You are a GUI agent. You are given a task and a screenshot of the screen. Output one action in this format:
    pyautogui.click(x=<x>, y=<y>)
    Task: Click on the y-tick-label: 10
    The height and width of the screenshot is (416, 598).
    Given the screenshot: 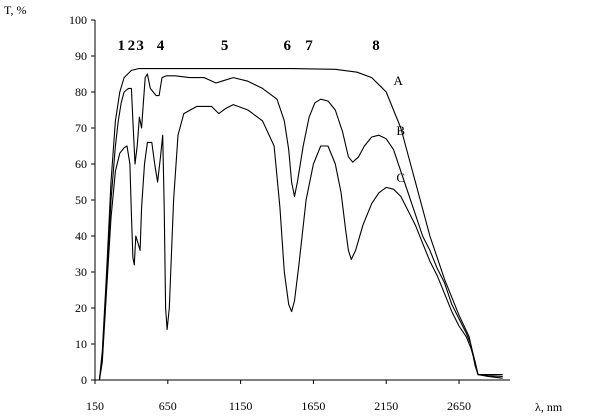 What is the action you would take?
    pyautogui.click(x=81, y=344)
    